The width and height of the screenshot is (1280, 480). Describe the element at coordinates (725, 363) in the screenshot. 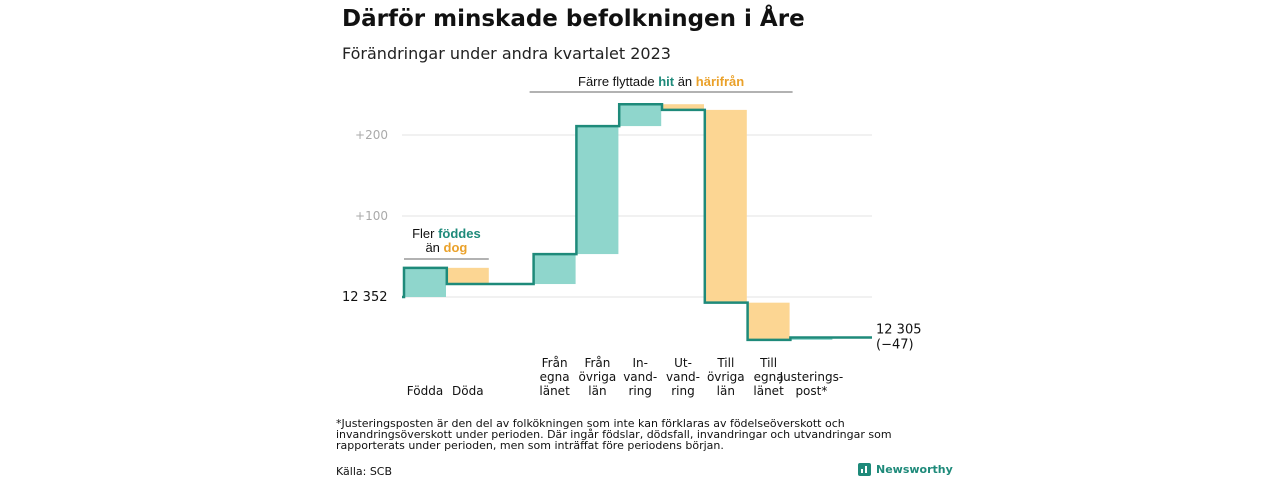

I see `category-label-6-0: Till` at that location.